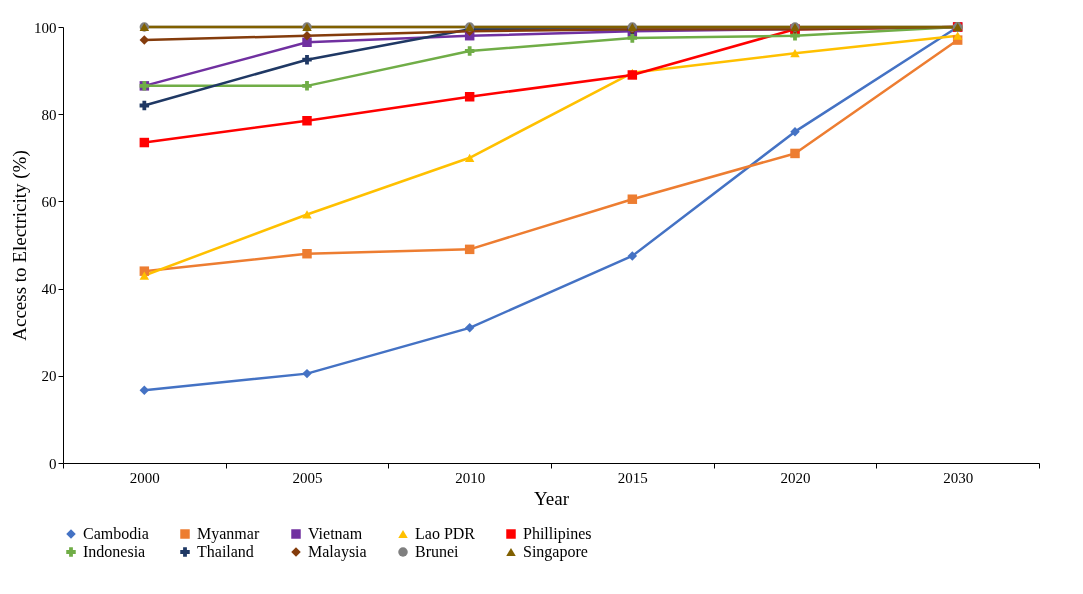 This screenshot has width=1083, height=594. I want to click on x-tick-label: 2005, so click(307, 477).